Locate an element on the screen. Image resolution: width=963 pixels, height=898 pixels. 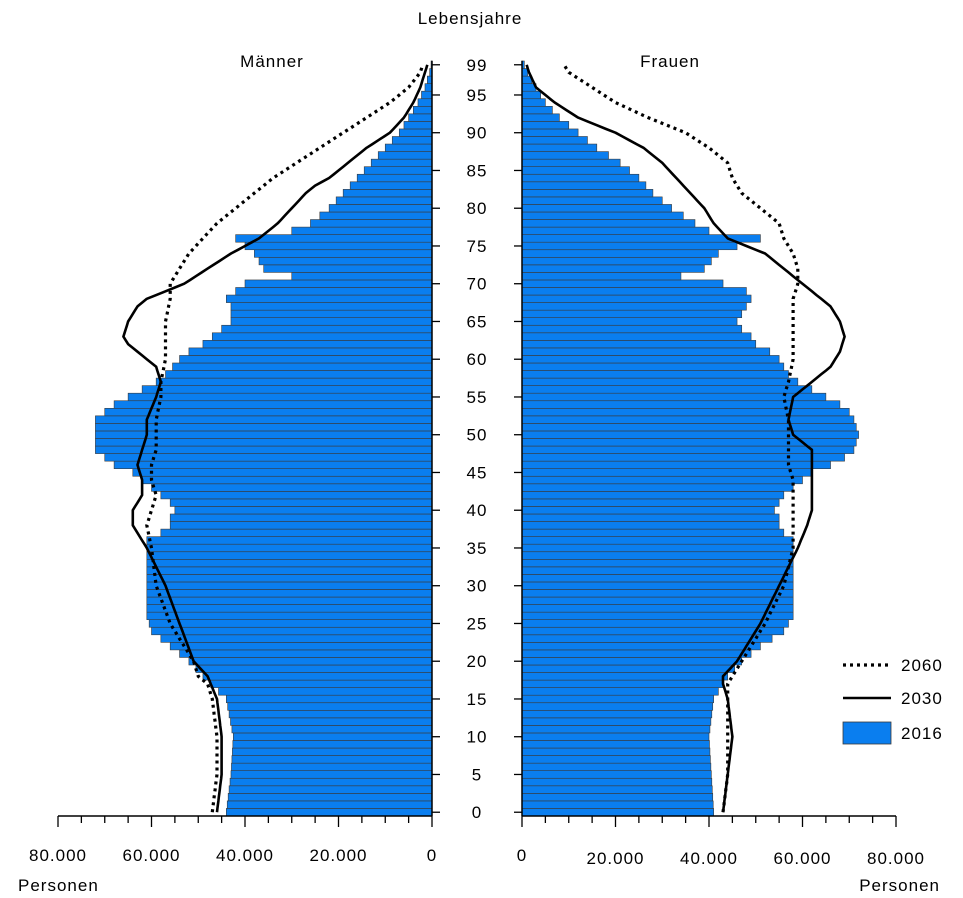
x-tick-label-right: 40.000 is located at coordinates (709, 858).